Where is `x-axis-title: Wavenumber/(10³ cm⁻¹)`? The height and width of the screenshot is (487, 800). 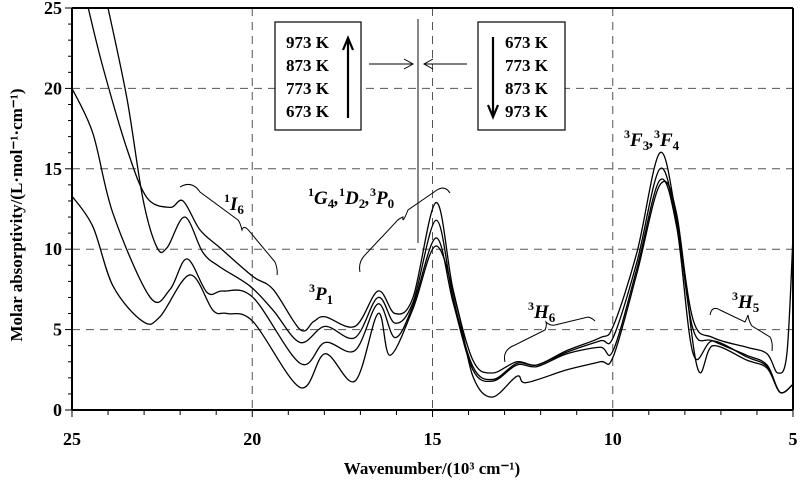
x-axis-title: Wavenumber/(10³ cm⁻¹) is located at coordinates (432, 468).